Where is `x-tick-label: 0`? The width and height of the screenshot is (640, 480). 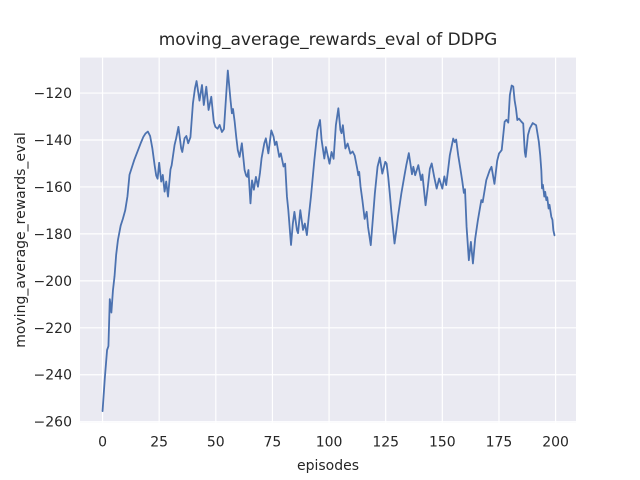 x-tick-label: 0 is located at coordinates (102, 442).